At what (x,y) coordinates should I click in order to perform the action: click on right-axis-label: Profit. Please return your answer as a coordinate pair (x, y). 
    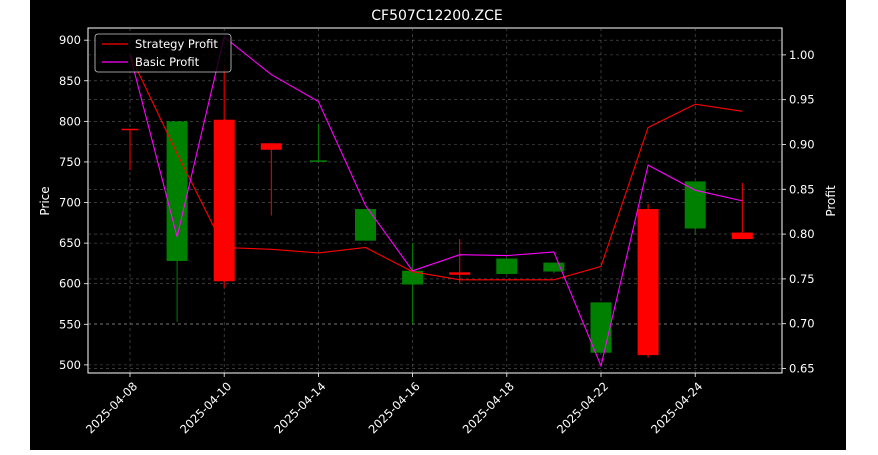
    Looking at the image, I should click on (831, 201).